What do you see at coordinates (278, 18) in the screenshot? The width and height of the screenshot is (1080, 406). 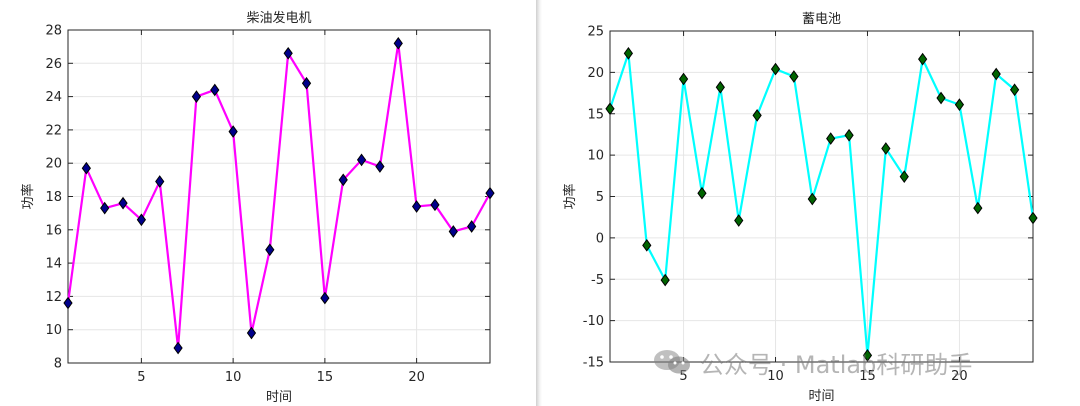 I see `chart-title: 柴油发电机` at bounding box center [278, 18].